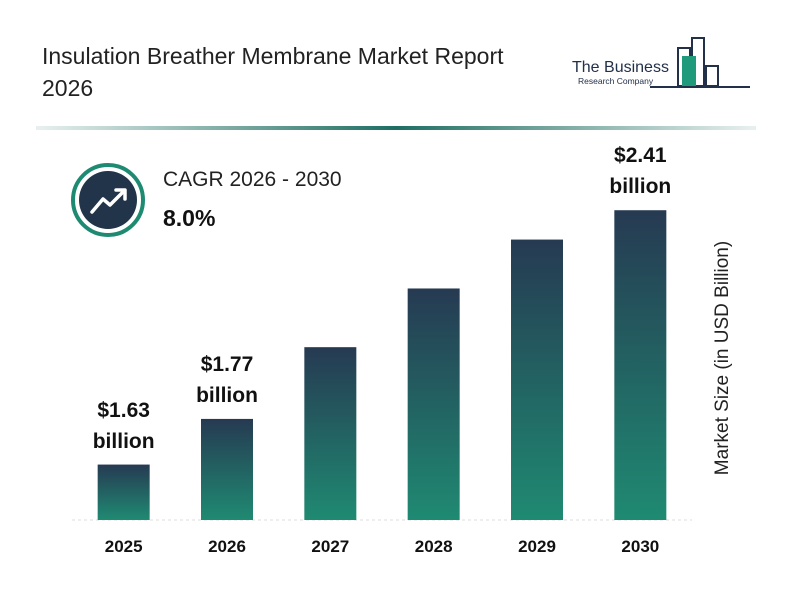 The width and height of the screenshot is (800, 600). Describe the element at coordinates (124, 546) in the screenshot. I see `x-tick-label: 2025` at that location.